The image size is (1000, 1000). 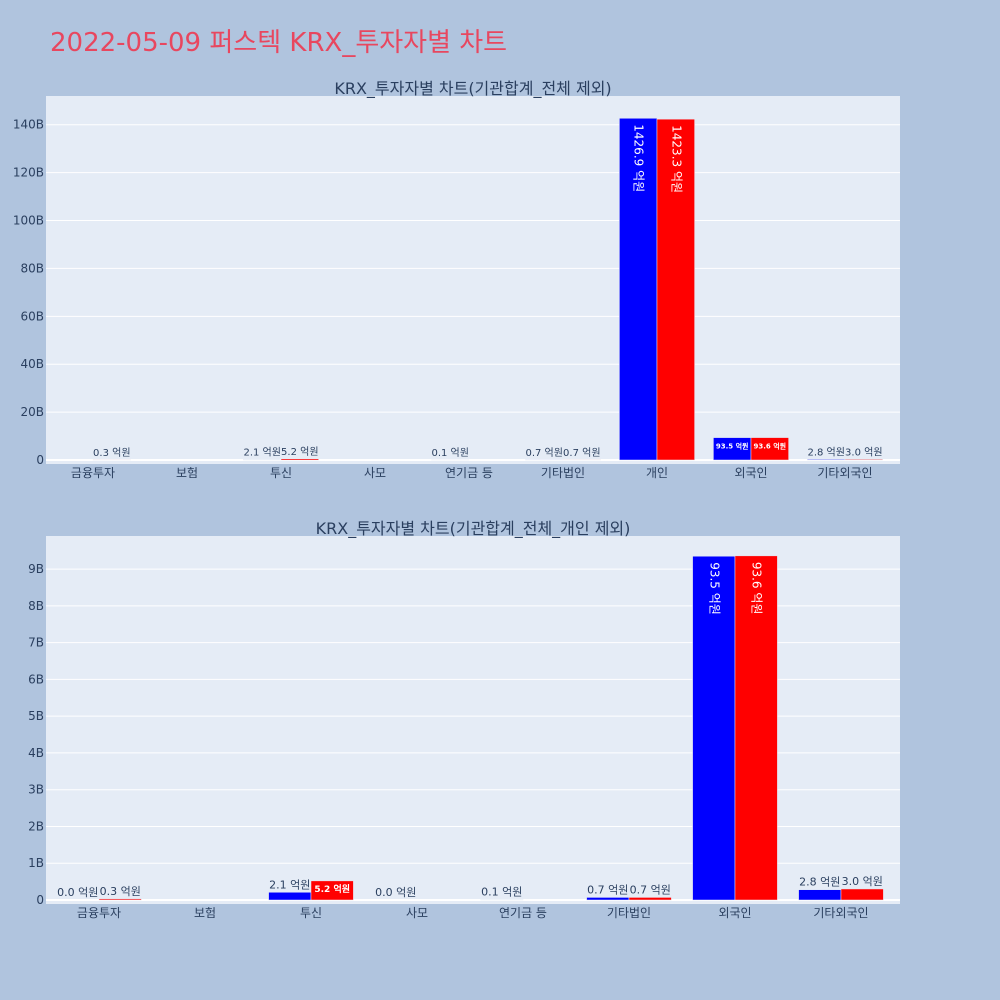 What do you see at coordinates (36, 716) in the screenshot?
I see `y-tick-label: 5B` at bounding box center [36, 716].